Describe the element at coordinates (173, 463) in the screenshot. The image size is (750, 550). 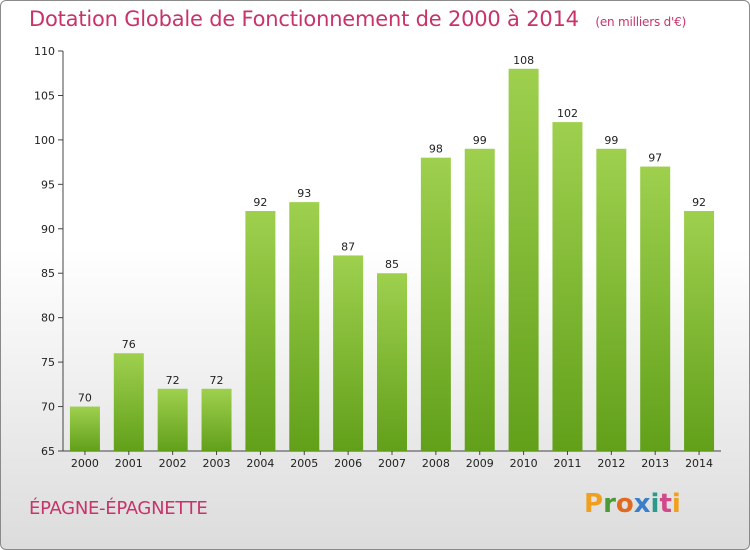
I see `x-tick-label: 2002` at that location.